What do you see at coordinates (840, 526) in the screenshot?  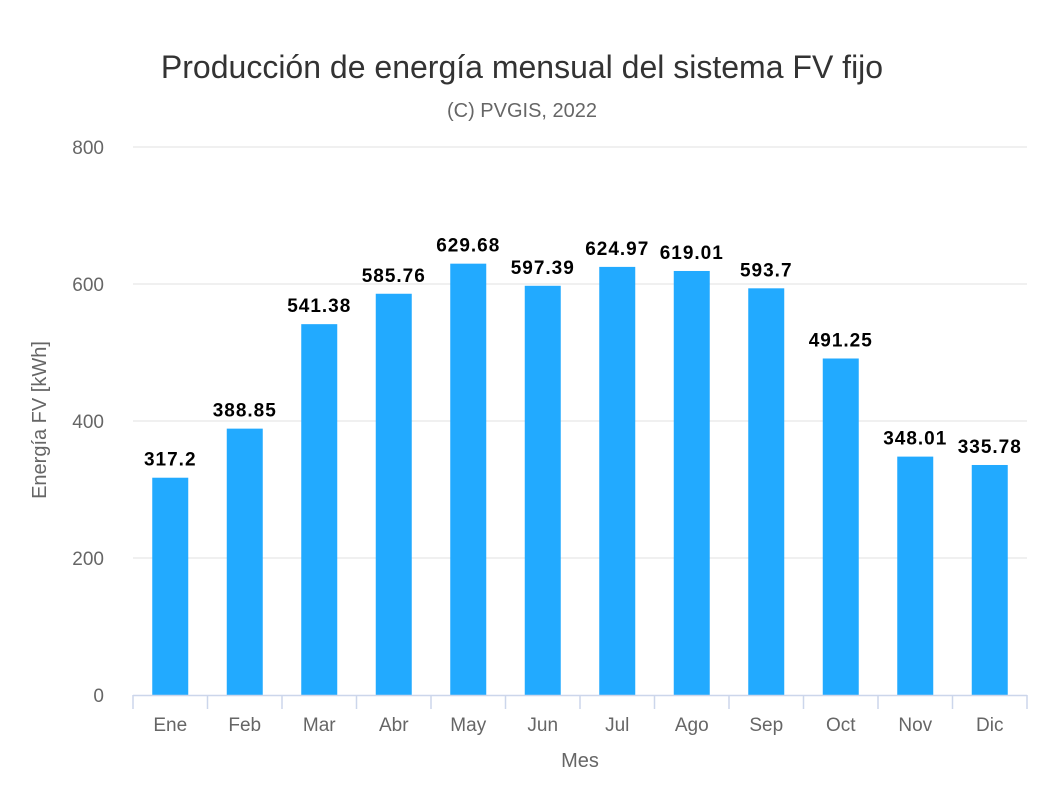 I see `bar-oct` at bounding box center [840, 526].